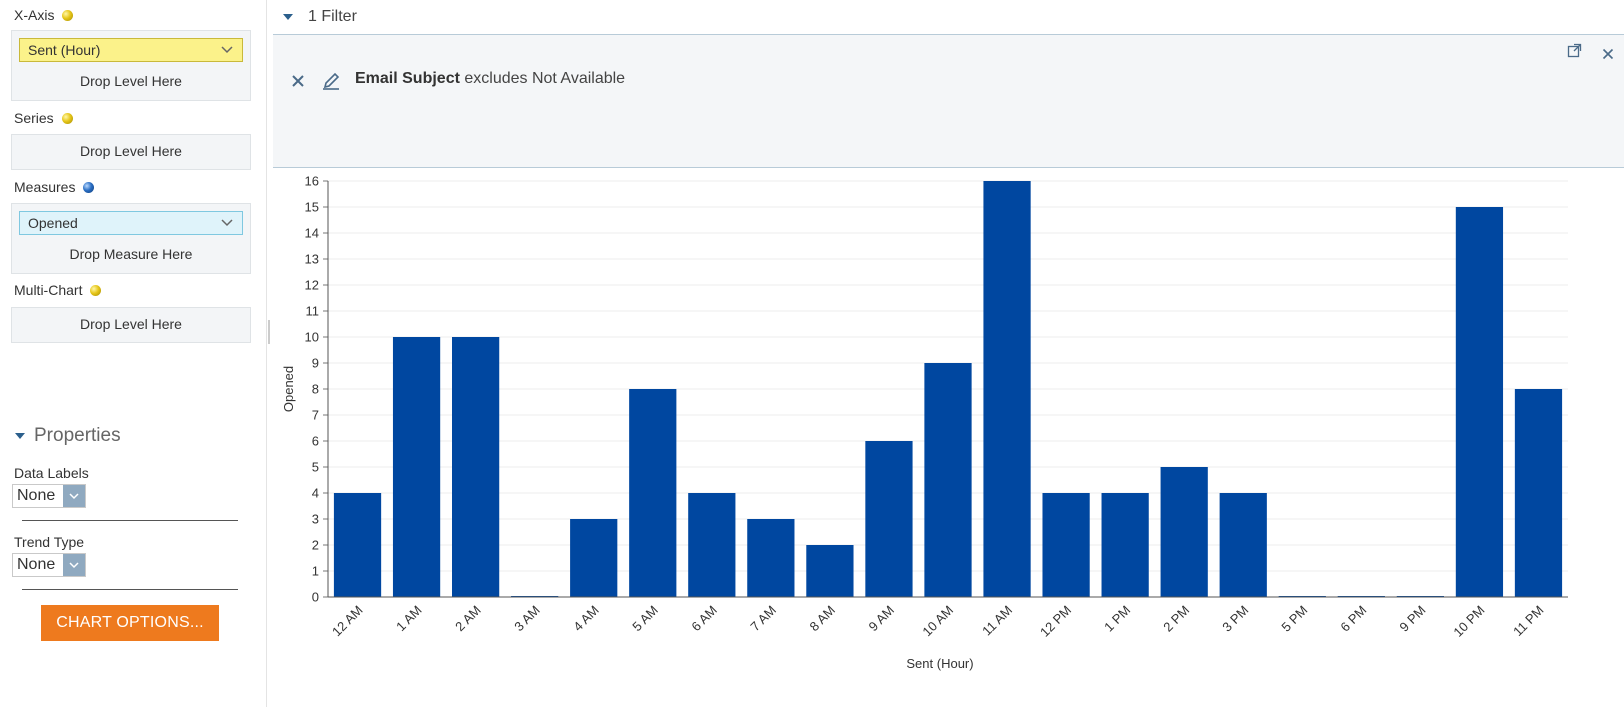 This screenshot has height=707, width=1624. What do you see at coordinates (49, 565) in the screenshot?
I see `trend-type-select: None` at bounding box center [49, 565].